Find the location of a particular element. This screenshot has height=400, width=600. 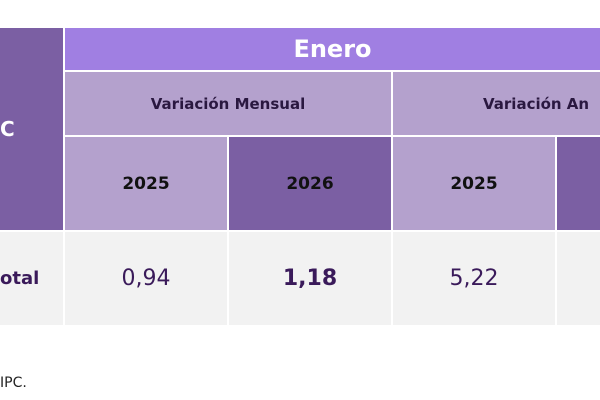

row-label: otal is located at coordinates (31, 278).